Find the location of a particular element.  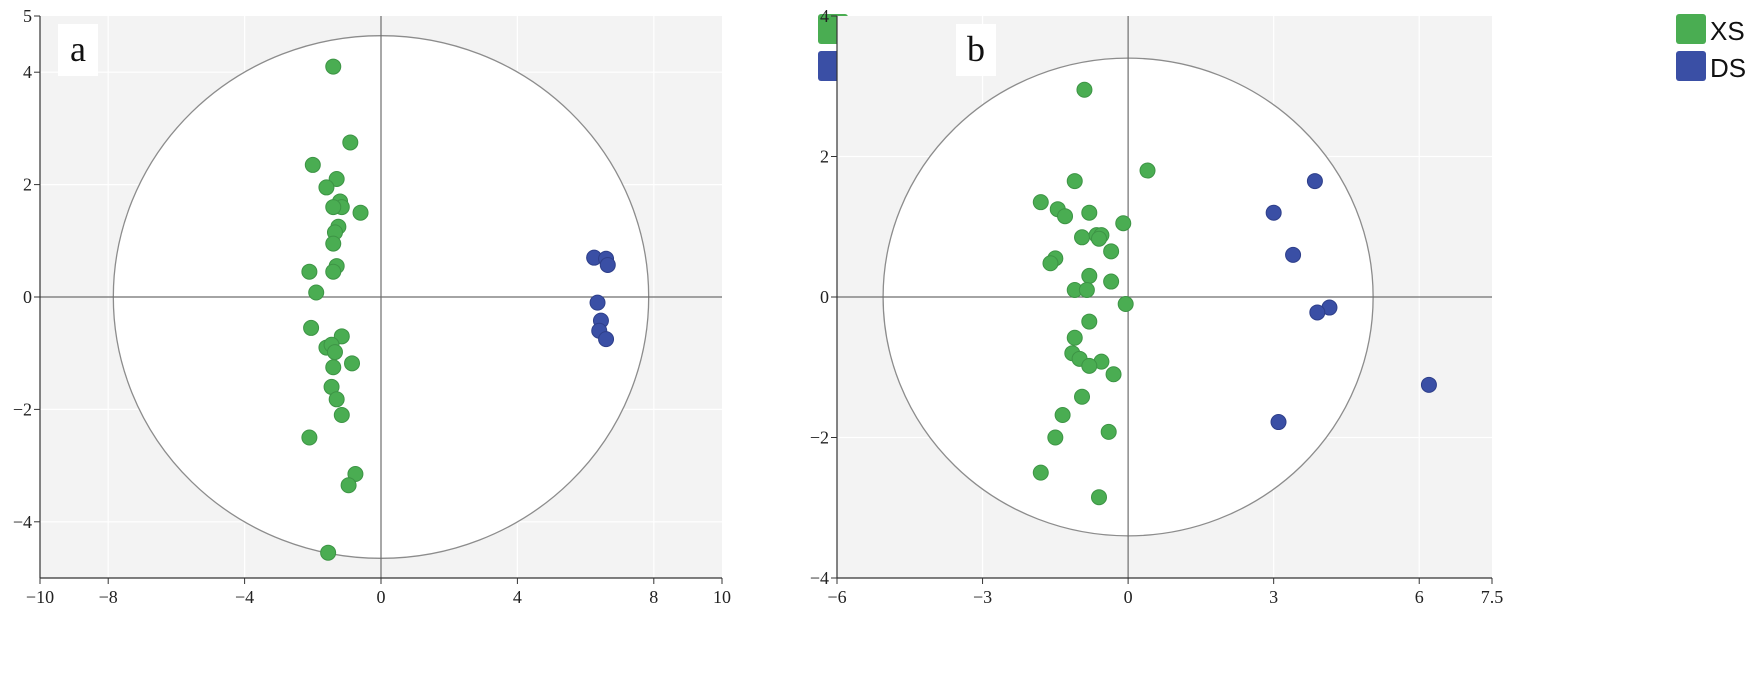

x-tick-label: −4 is located at coordinates (244, 597).